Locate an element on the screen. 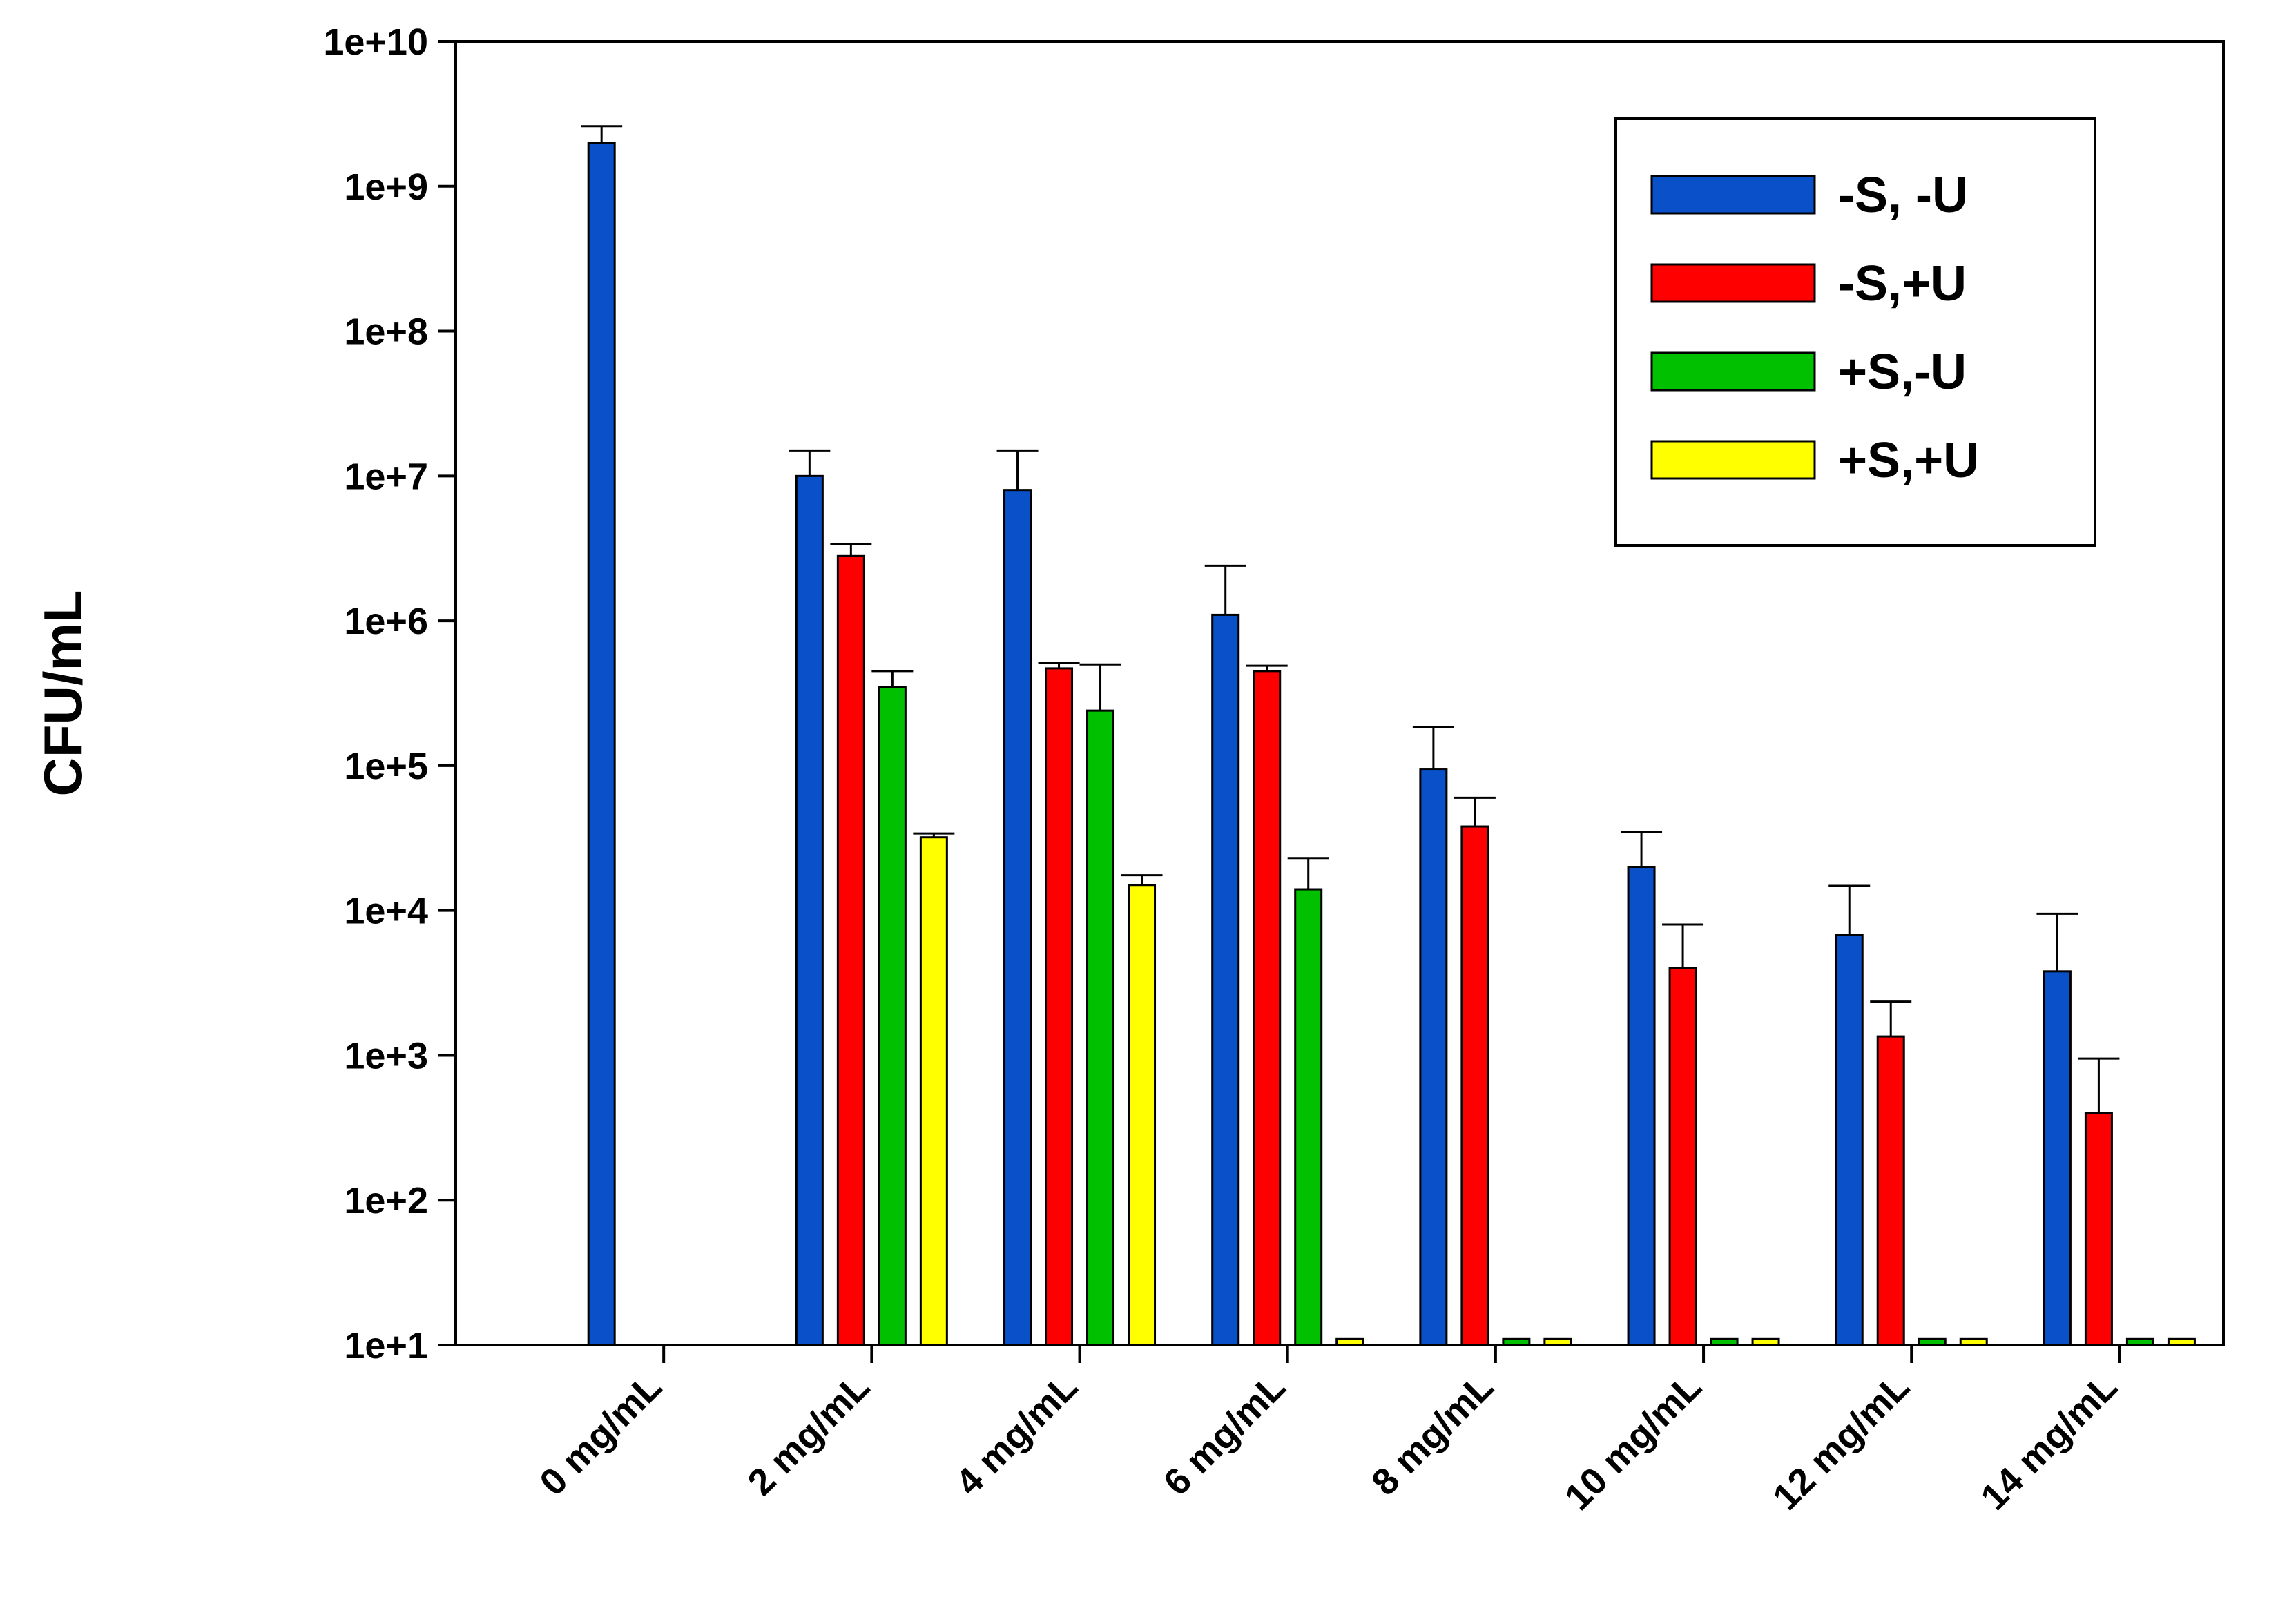 The width and height of the screenshot is (2278, 1624). y-tick-label: 1e+10 is located at coordinates (375, 42).